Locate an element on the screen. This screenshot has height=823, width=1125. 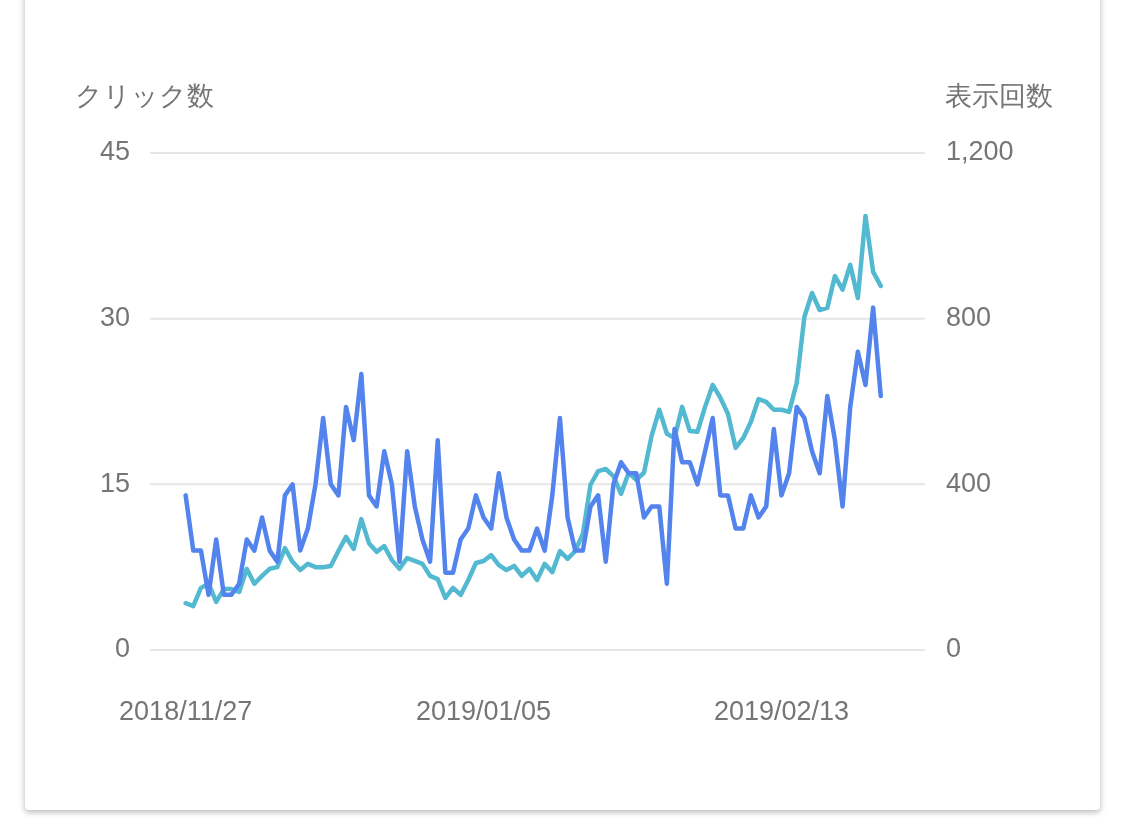
y-tick-label: 15 is located at coordinates (114, 482).